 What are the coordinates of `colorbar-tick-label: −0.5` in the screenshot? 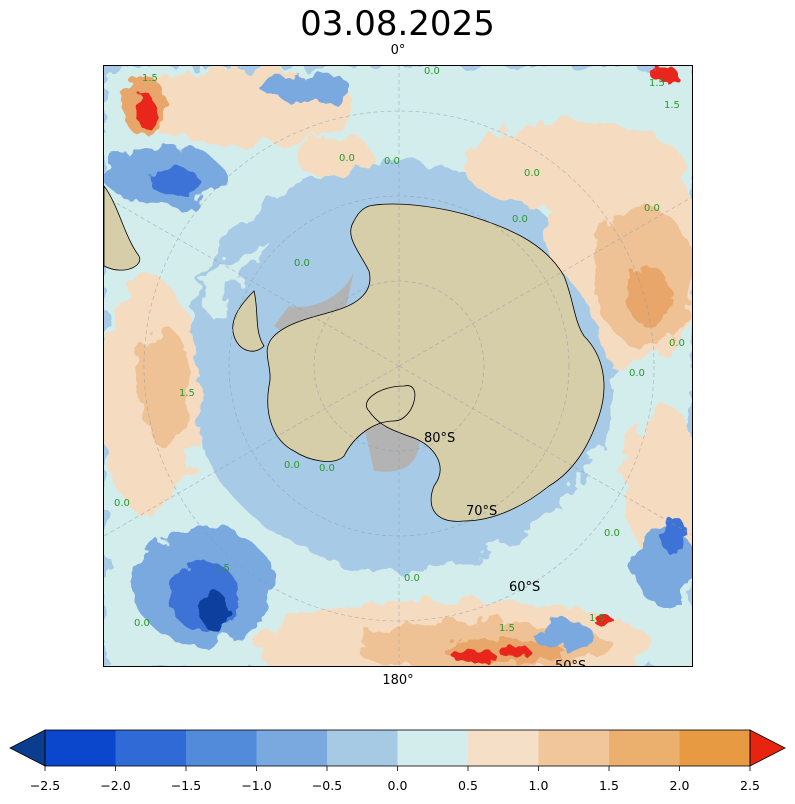 It's located at (327, 785).